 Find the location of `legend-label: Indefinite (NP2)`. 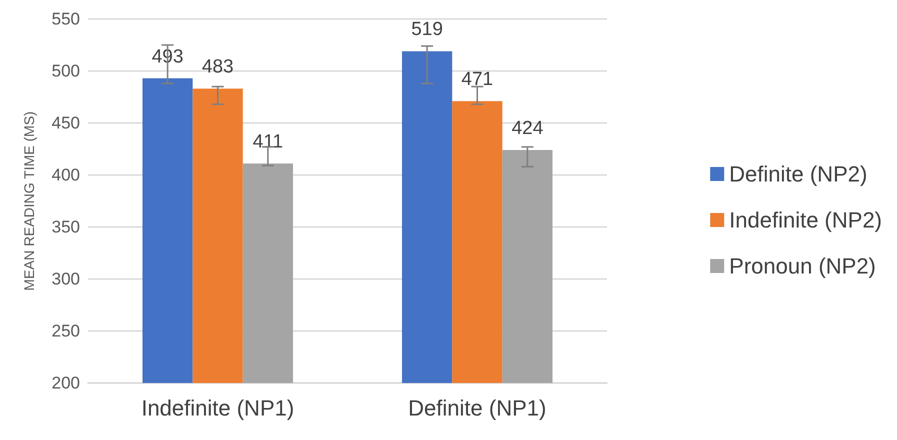

legend-label: Indefinite (NP2) is located at coordinates (805, 220).